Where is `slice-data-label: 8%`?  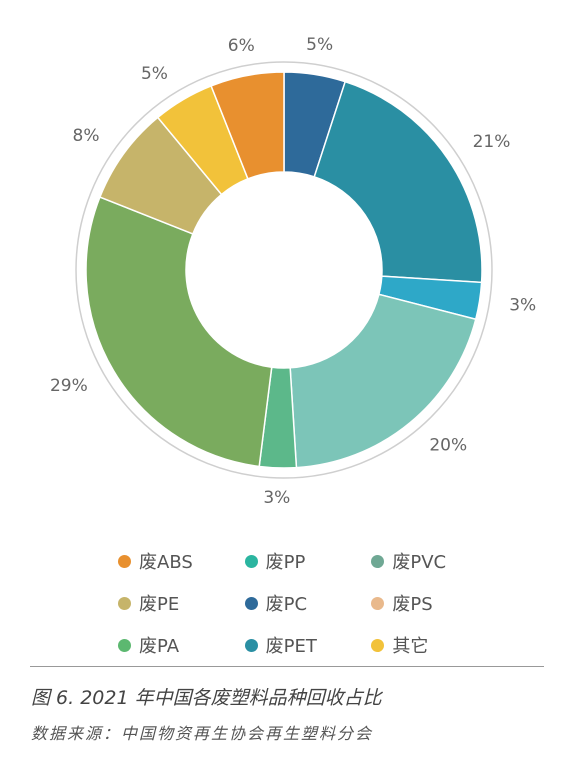 slice-data-label: 8% is located at coordinates (86, 136).